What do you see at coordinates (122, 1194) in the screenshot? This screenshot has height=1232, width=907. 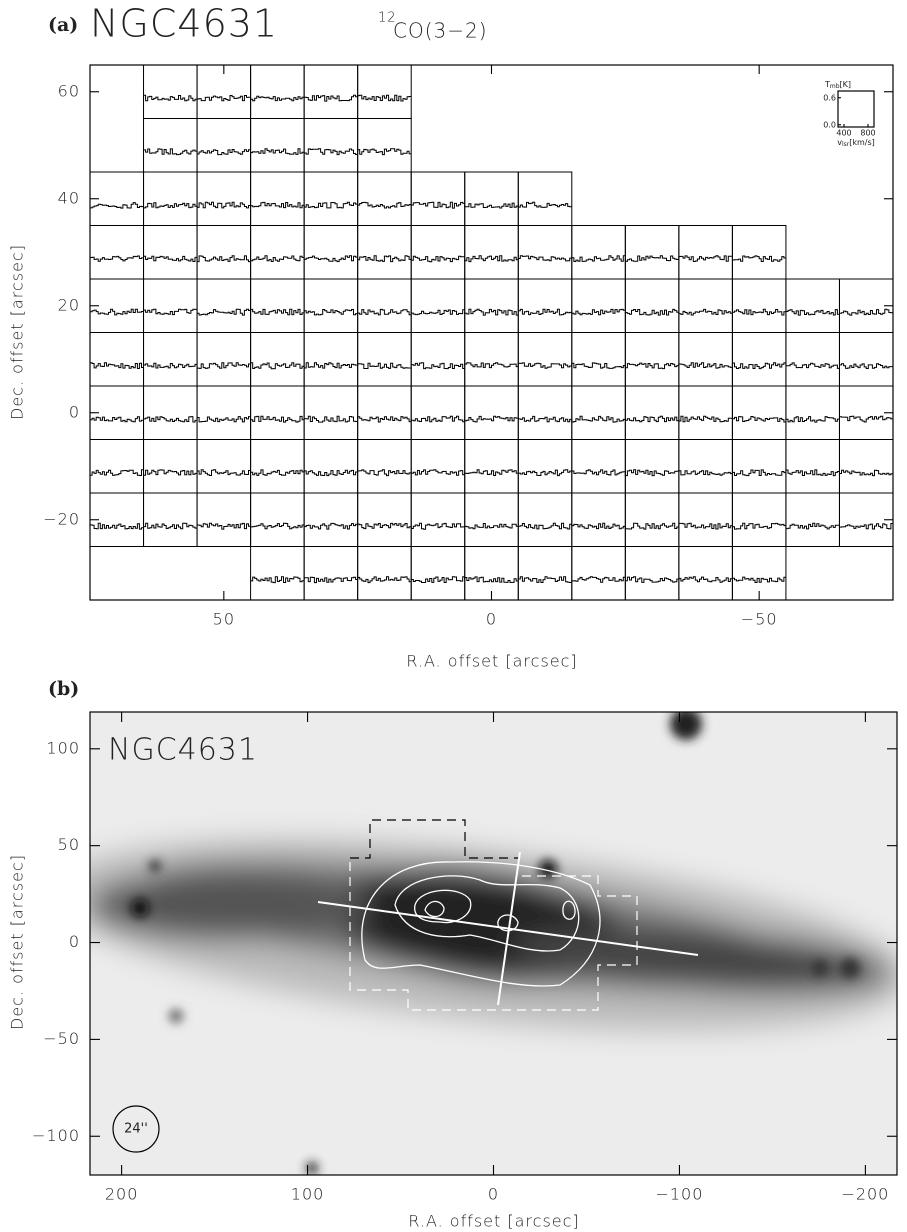 I see `x-tick-label: 200` at bounding box center [122, 1194].